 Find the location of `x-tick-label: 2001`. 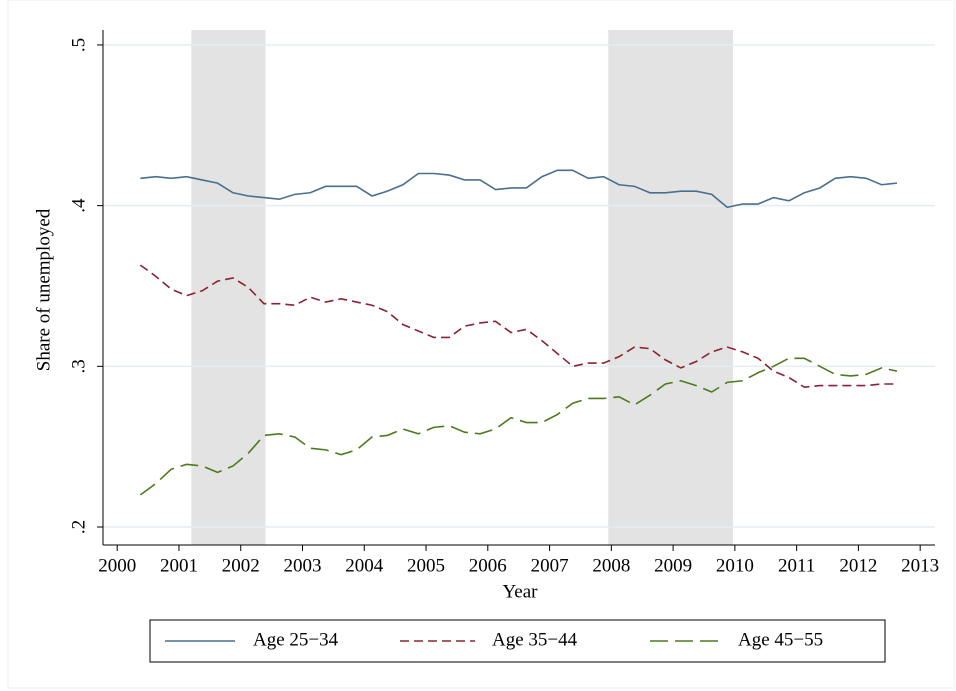

x-tick-label: 2001 is located at coordinates (179, 565).